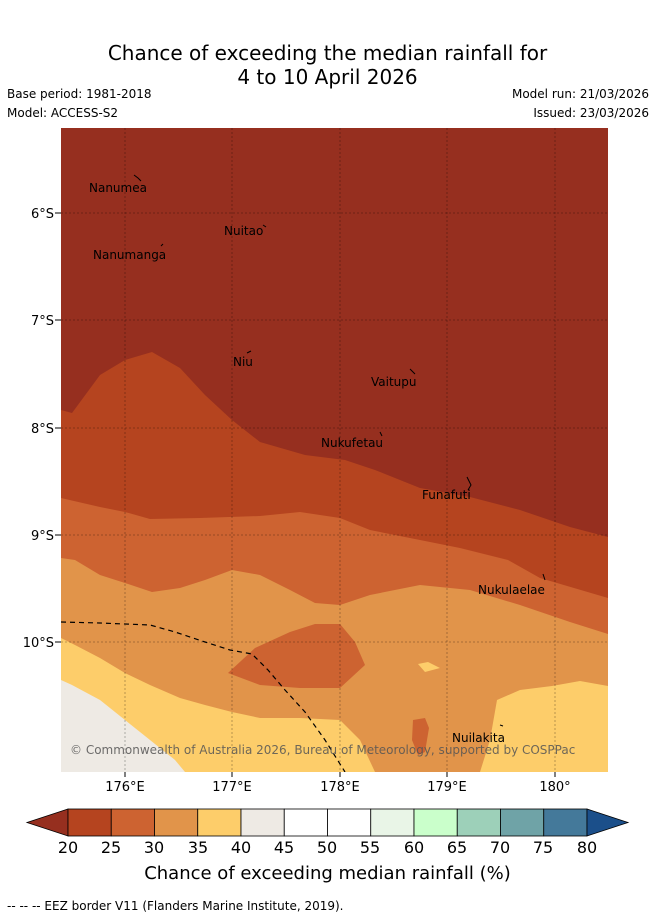  I want to click on lon-axis: 176°E 177°E 178°E 179°E 180°, so click(338, 783).